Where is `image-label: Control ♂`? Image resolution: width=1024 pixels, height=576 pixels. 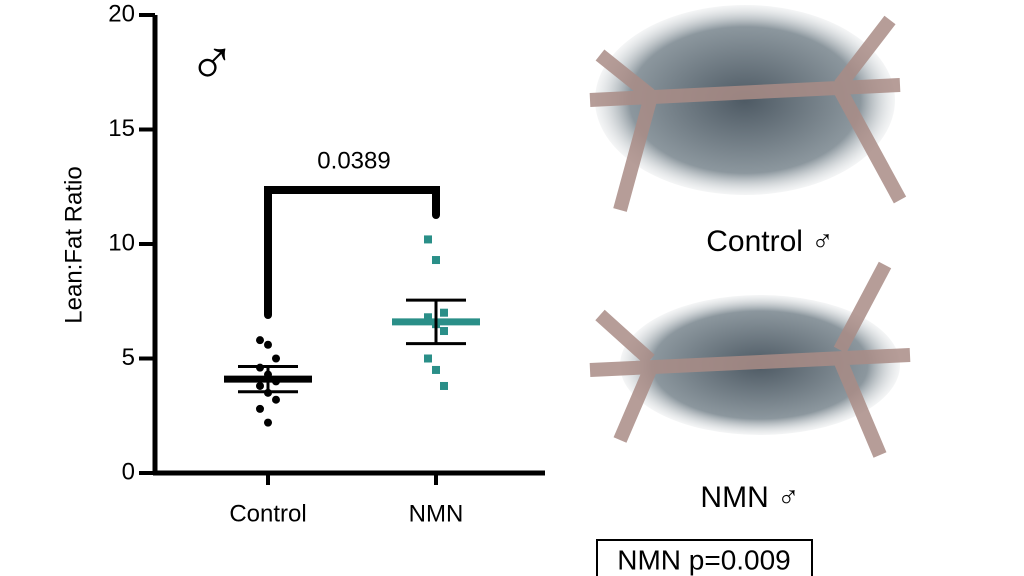 image-label: Control ♂ is located at coordinates (770, 241).